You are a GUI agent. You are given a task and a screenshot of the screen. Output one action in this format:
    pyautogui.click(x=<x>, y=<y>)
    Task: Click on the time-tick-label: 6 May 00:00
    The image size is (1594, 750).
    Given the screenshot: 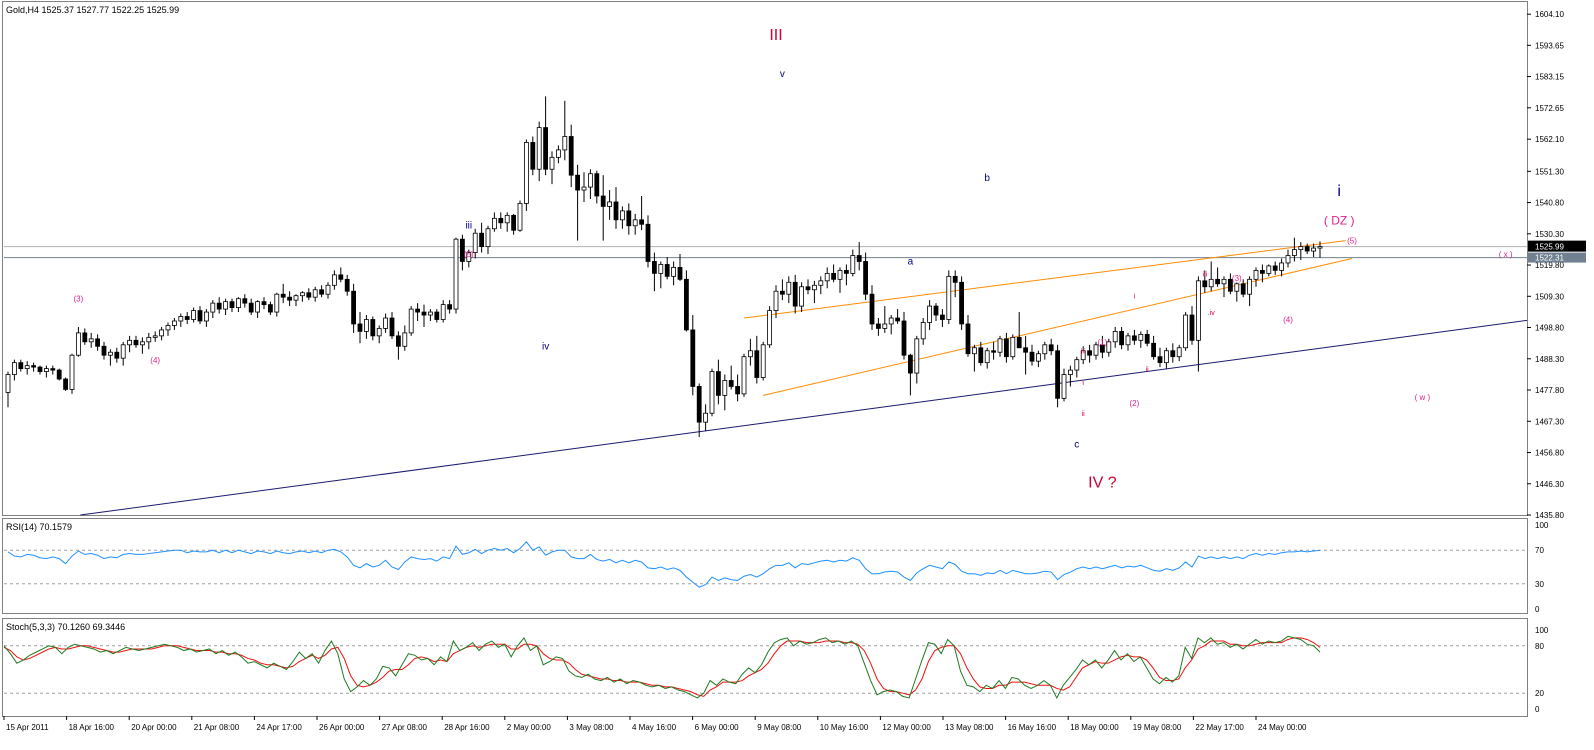 What is the action you would take?
    pyautogui.click(x=717, y=727)
    